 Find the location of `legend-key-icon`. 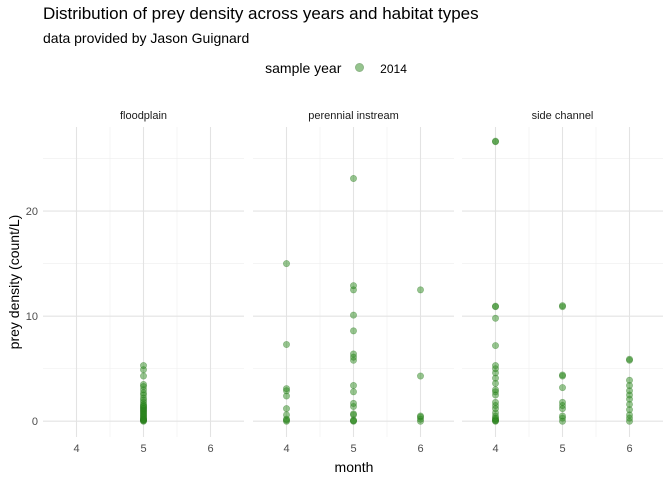

legend-key-icon is located at coordinates (360, 67).